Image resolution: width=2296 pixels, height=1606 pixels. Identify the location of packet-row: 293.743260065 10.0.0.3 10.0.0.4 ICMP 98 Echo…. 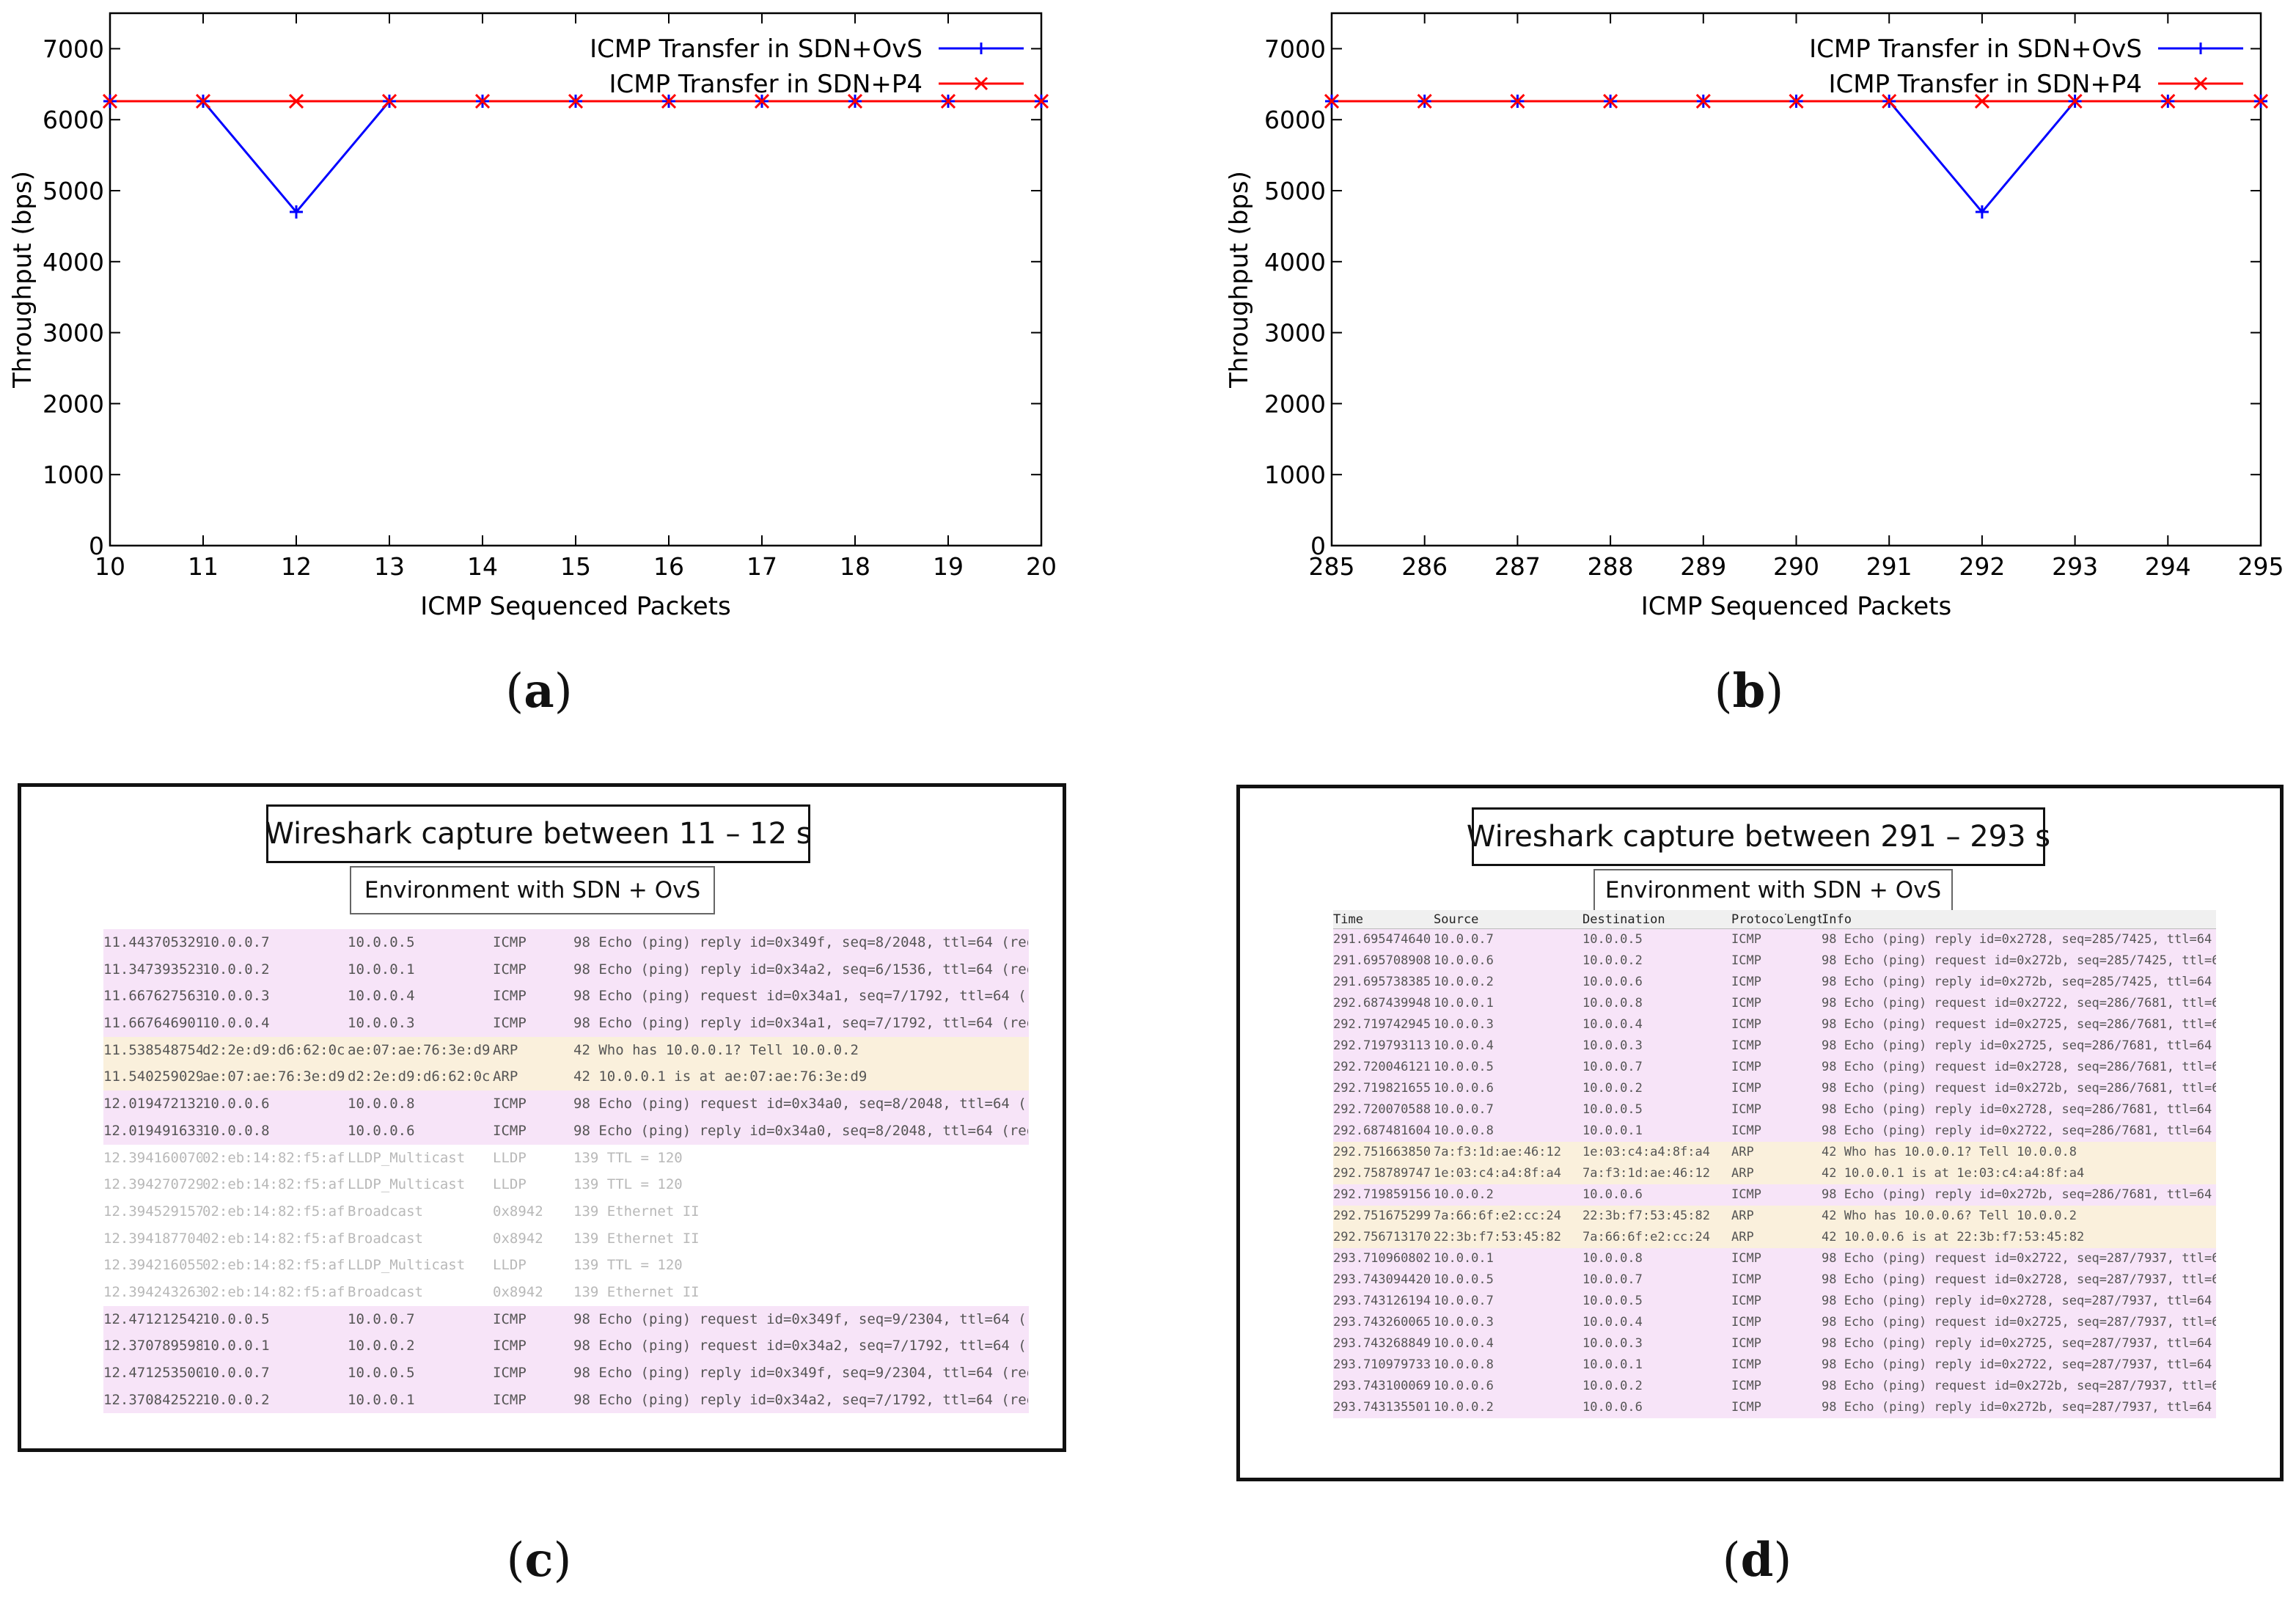
(1774, 1322).